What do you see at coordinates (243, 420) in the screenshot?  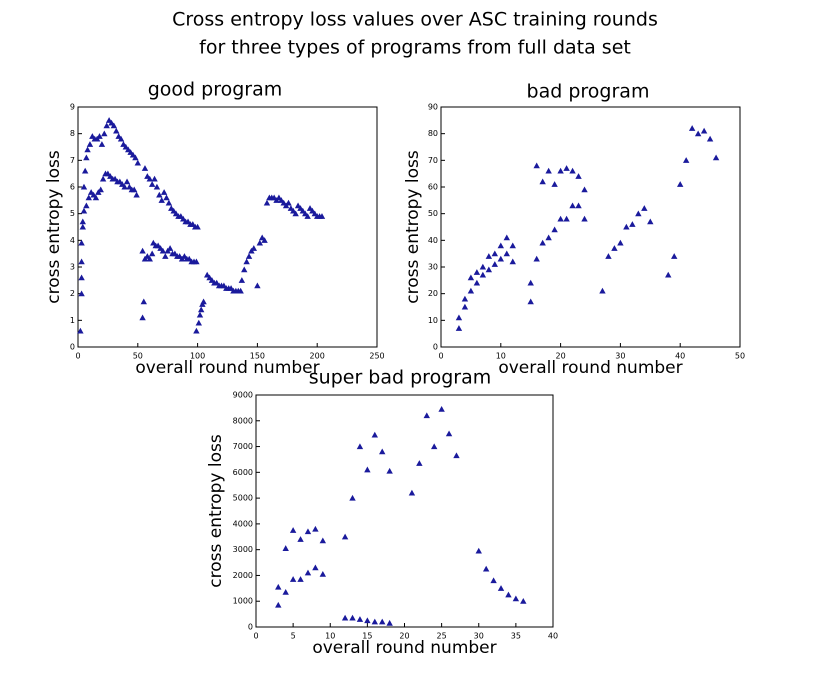 I see `y-tick-label: 8000` at bounding box center [243, 420].